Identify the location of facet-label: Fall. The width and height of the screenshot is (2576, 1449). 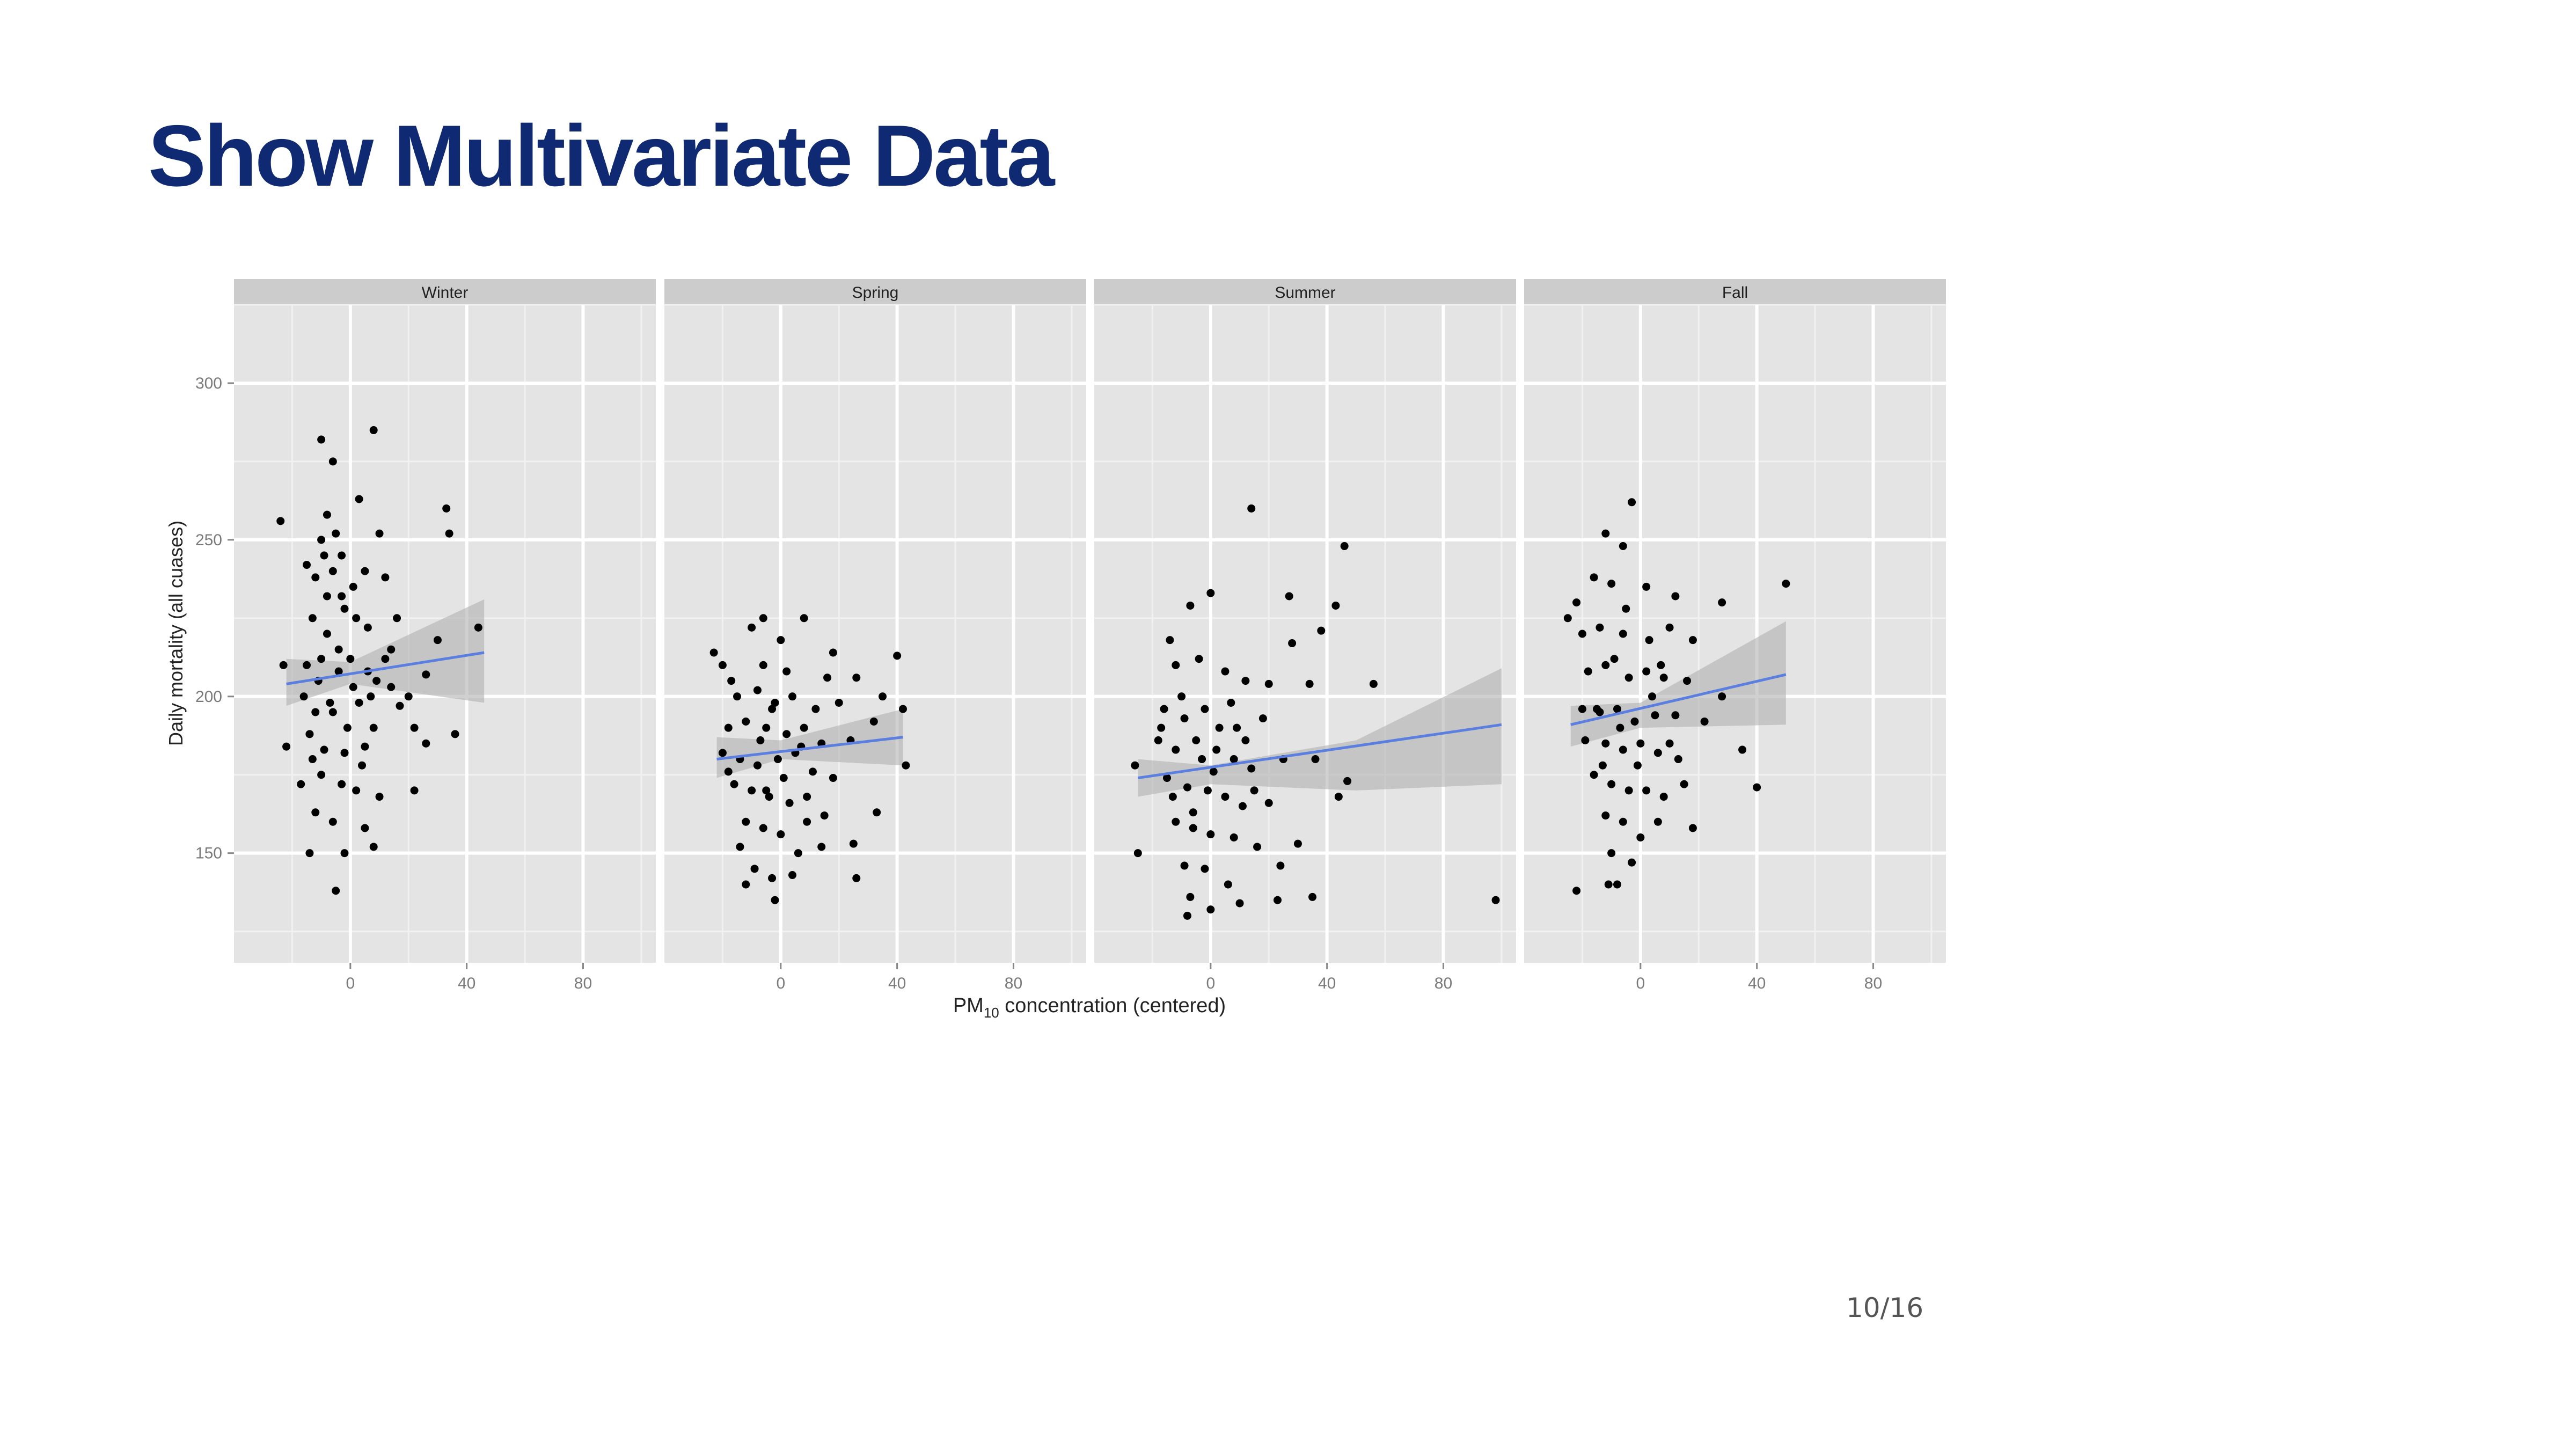
(1735, 293).